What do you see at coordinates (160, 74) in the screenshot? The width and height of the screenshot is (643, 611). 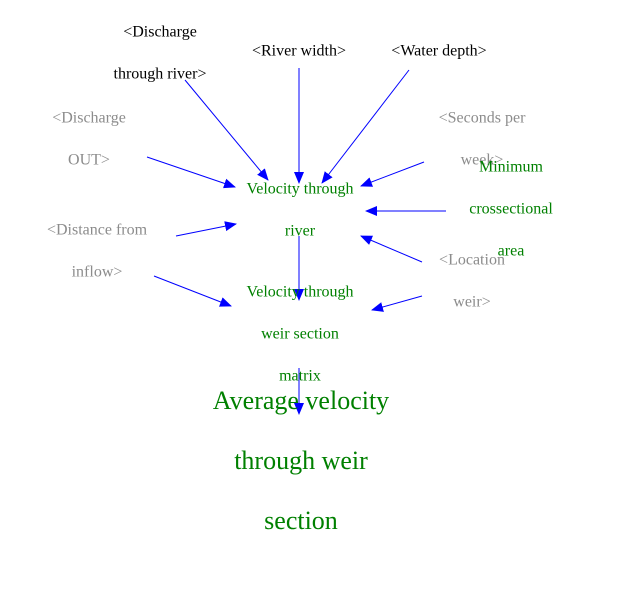 I see `node-label-line: through river>` at bounding box center [160, 74].